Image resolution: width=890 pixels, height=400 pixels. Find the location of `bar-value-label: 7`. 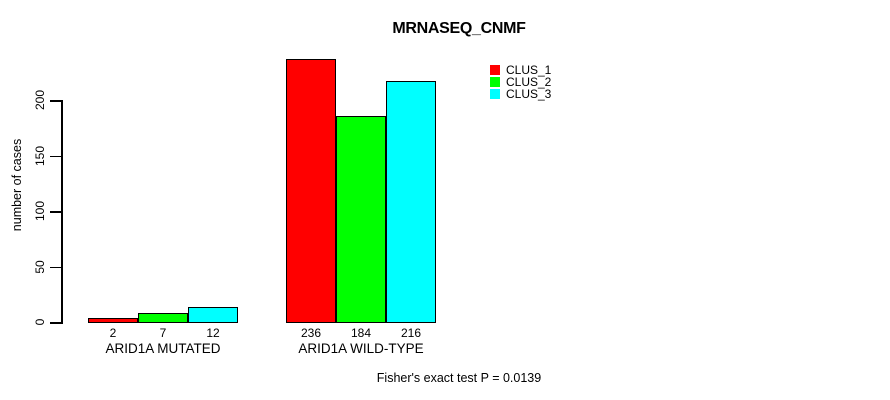

bar-value-label: 7 is located at coordinates (163, 333).